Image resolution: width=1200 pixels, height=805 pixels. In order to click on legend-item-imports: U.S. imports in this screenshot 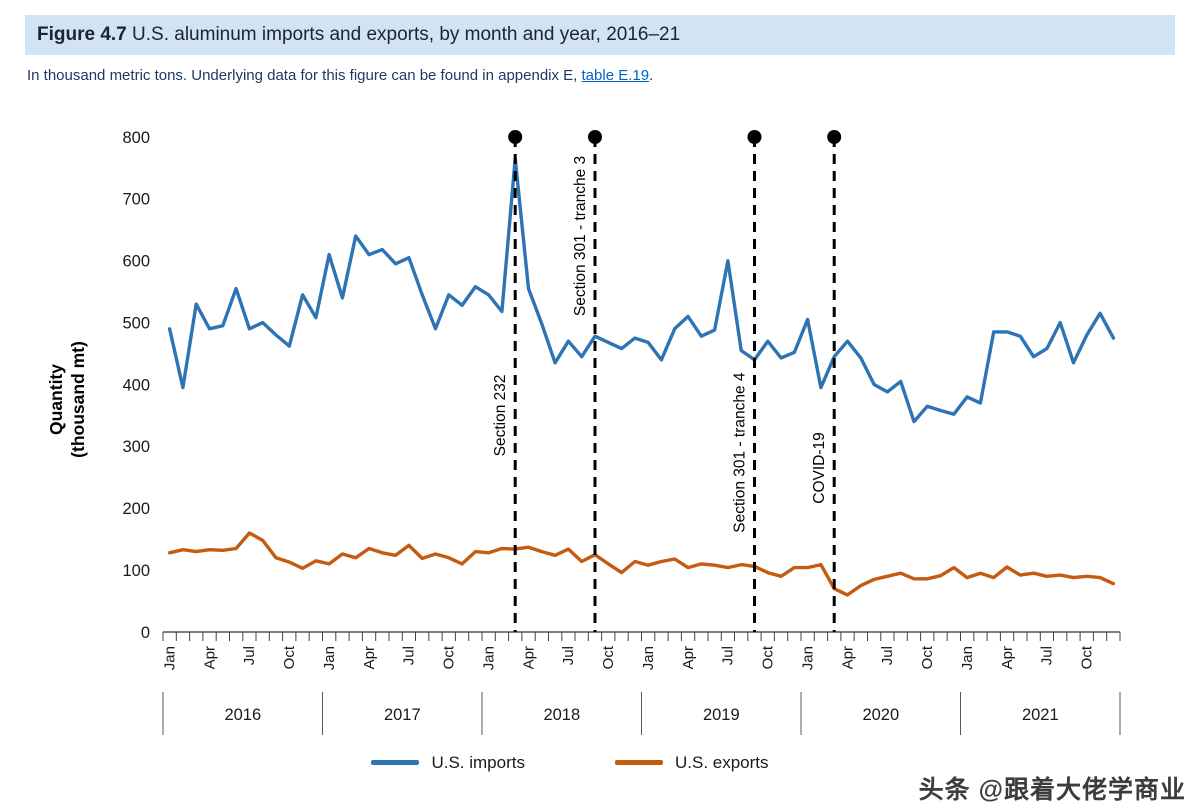, I will do `click(448, 763)`.